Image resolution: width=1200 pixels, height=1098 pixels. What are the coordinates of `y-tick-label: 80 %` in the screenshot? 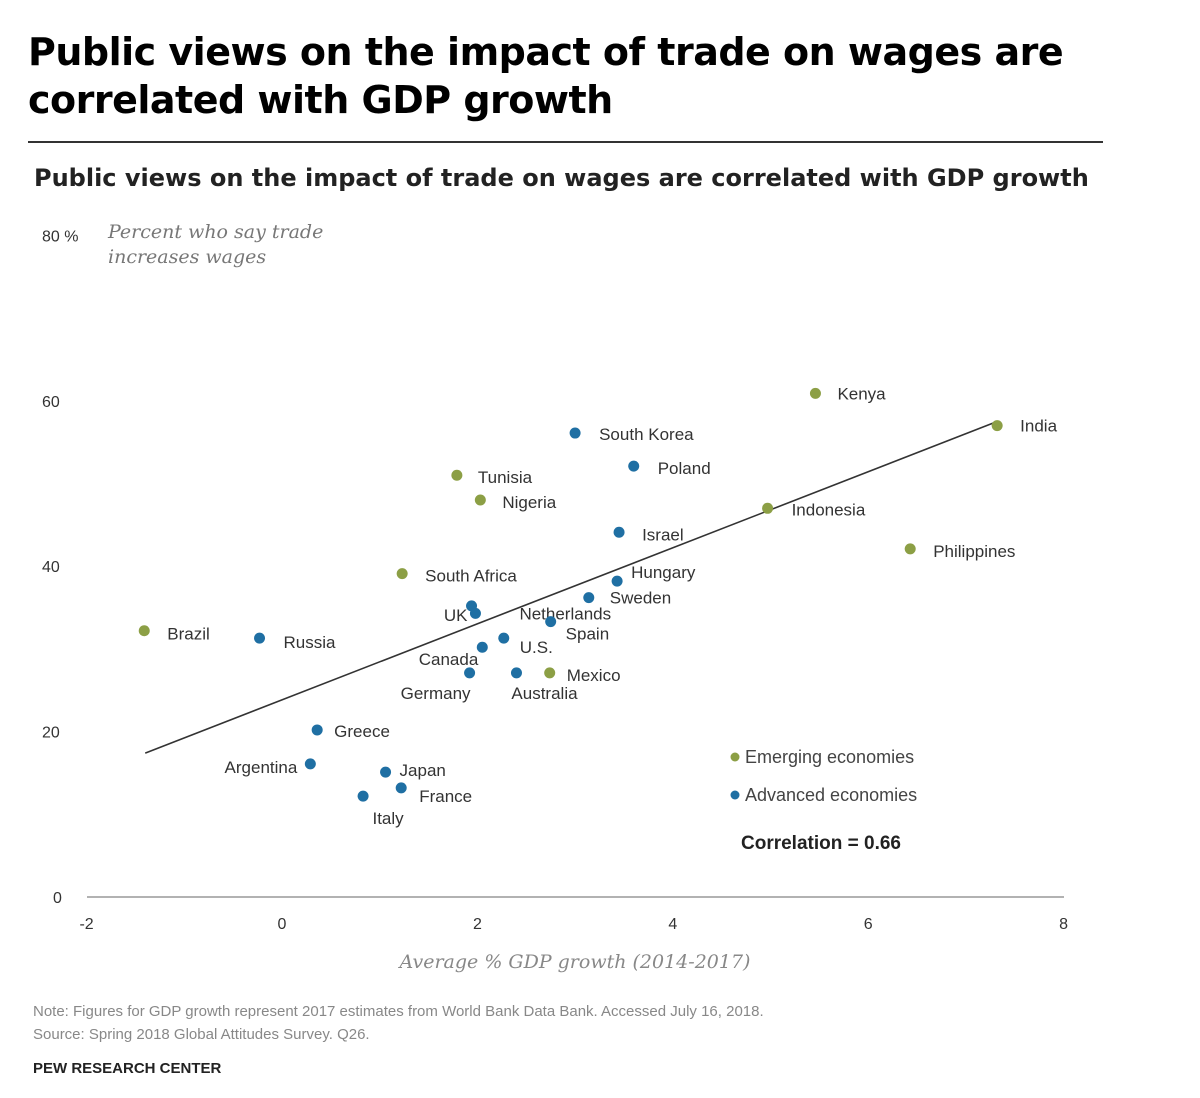 It's located at (60, 236).